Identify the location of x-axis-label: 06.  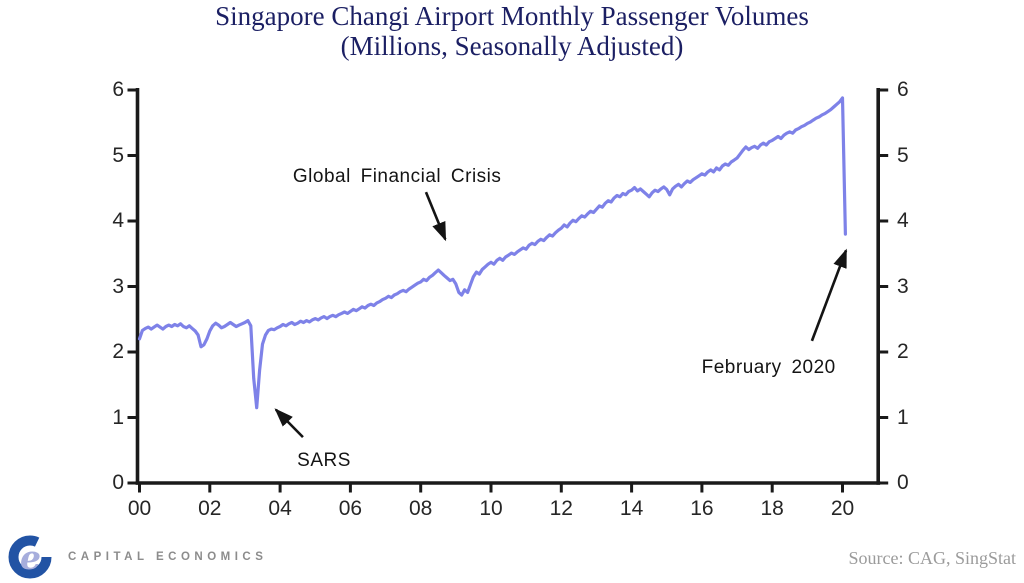
(350, 508).